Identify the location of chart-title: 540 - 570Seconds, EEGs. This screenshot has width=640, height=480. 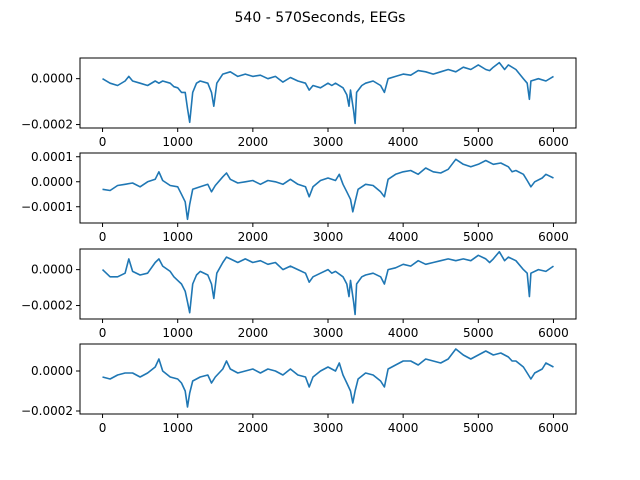
(320, 18).